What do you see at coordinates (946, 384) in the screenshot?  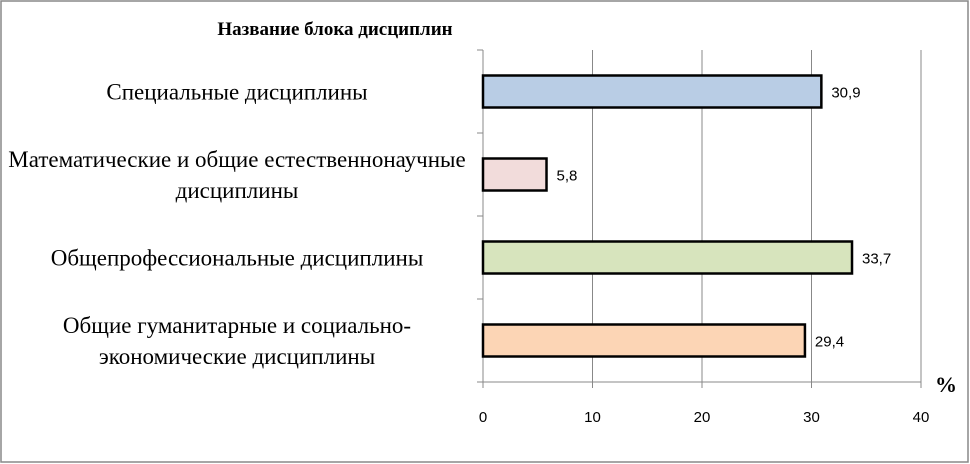 I see `x-axis-title: %` at bounding box center [946, 384].